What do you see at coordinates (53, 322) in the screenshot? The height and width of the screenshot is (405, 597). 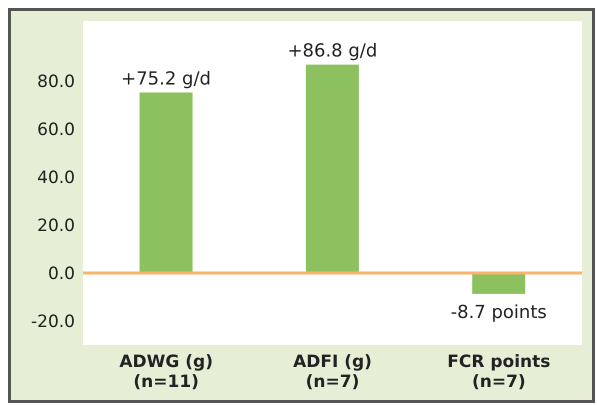 I see `y-tick-label: -20.0` at bounding box center [53, 322].